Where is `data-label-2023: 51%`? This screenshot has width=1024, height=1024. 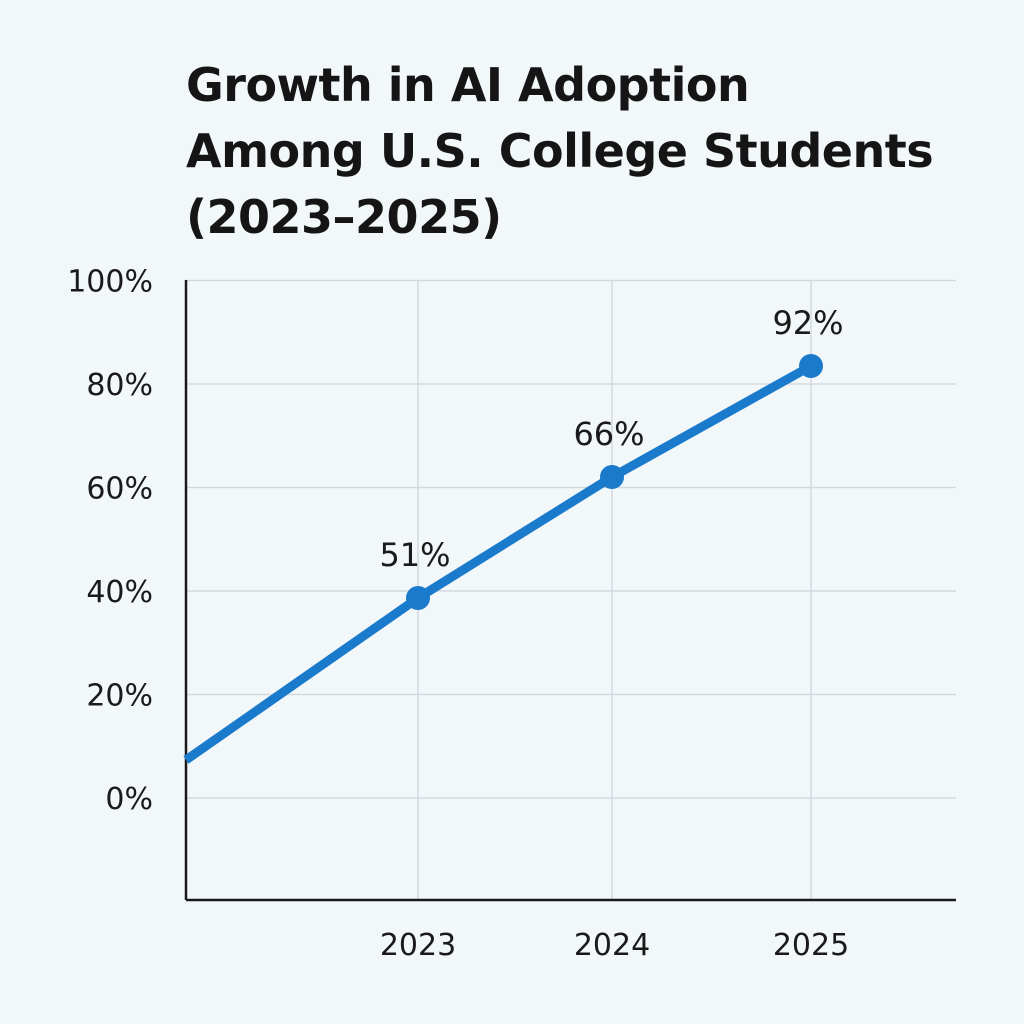
data-label-2023: 51% is located at coordinates (414, 555).